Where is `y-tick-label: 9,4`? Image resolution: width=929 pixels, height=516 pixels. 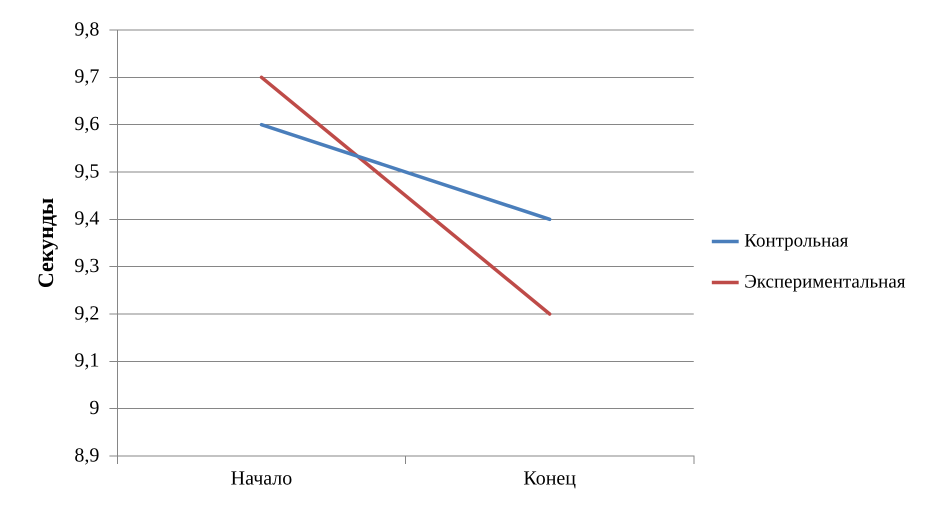
y-tick-label: 9,4 is located at coordinates (87, 219).